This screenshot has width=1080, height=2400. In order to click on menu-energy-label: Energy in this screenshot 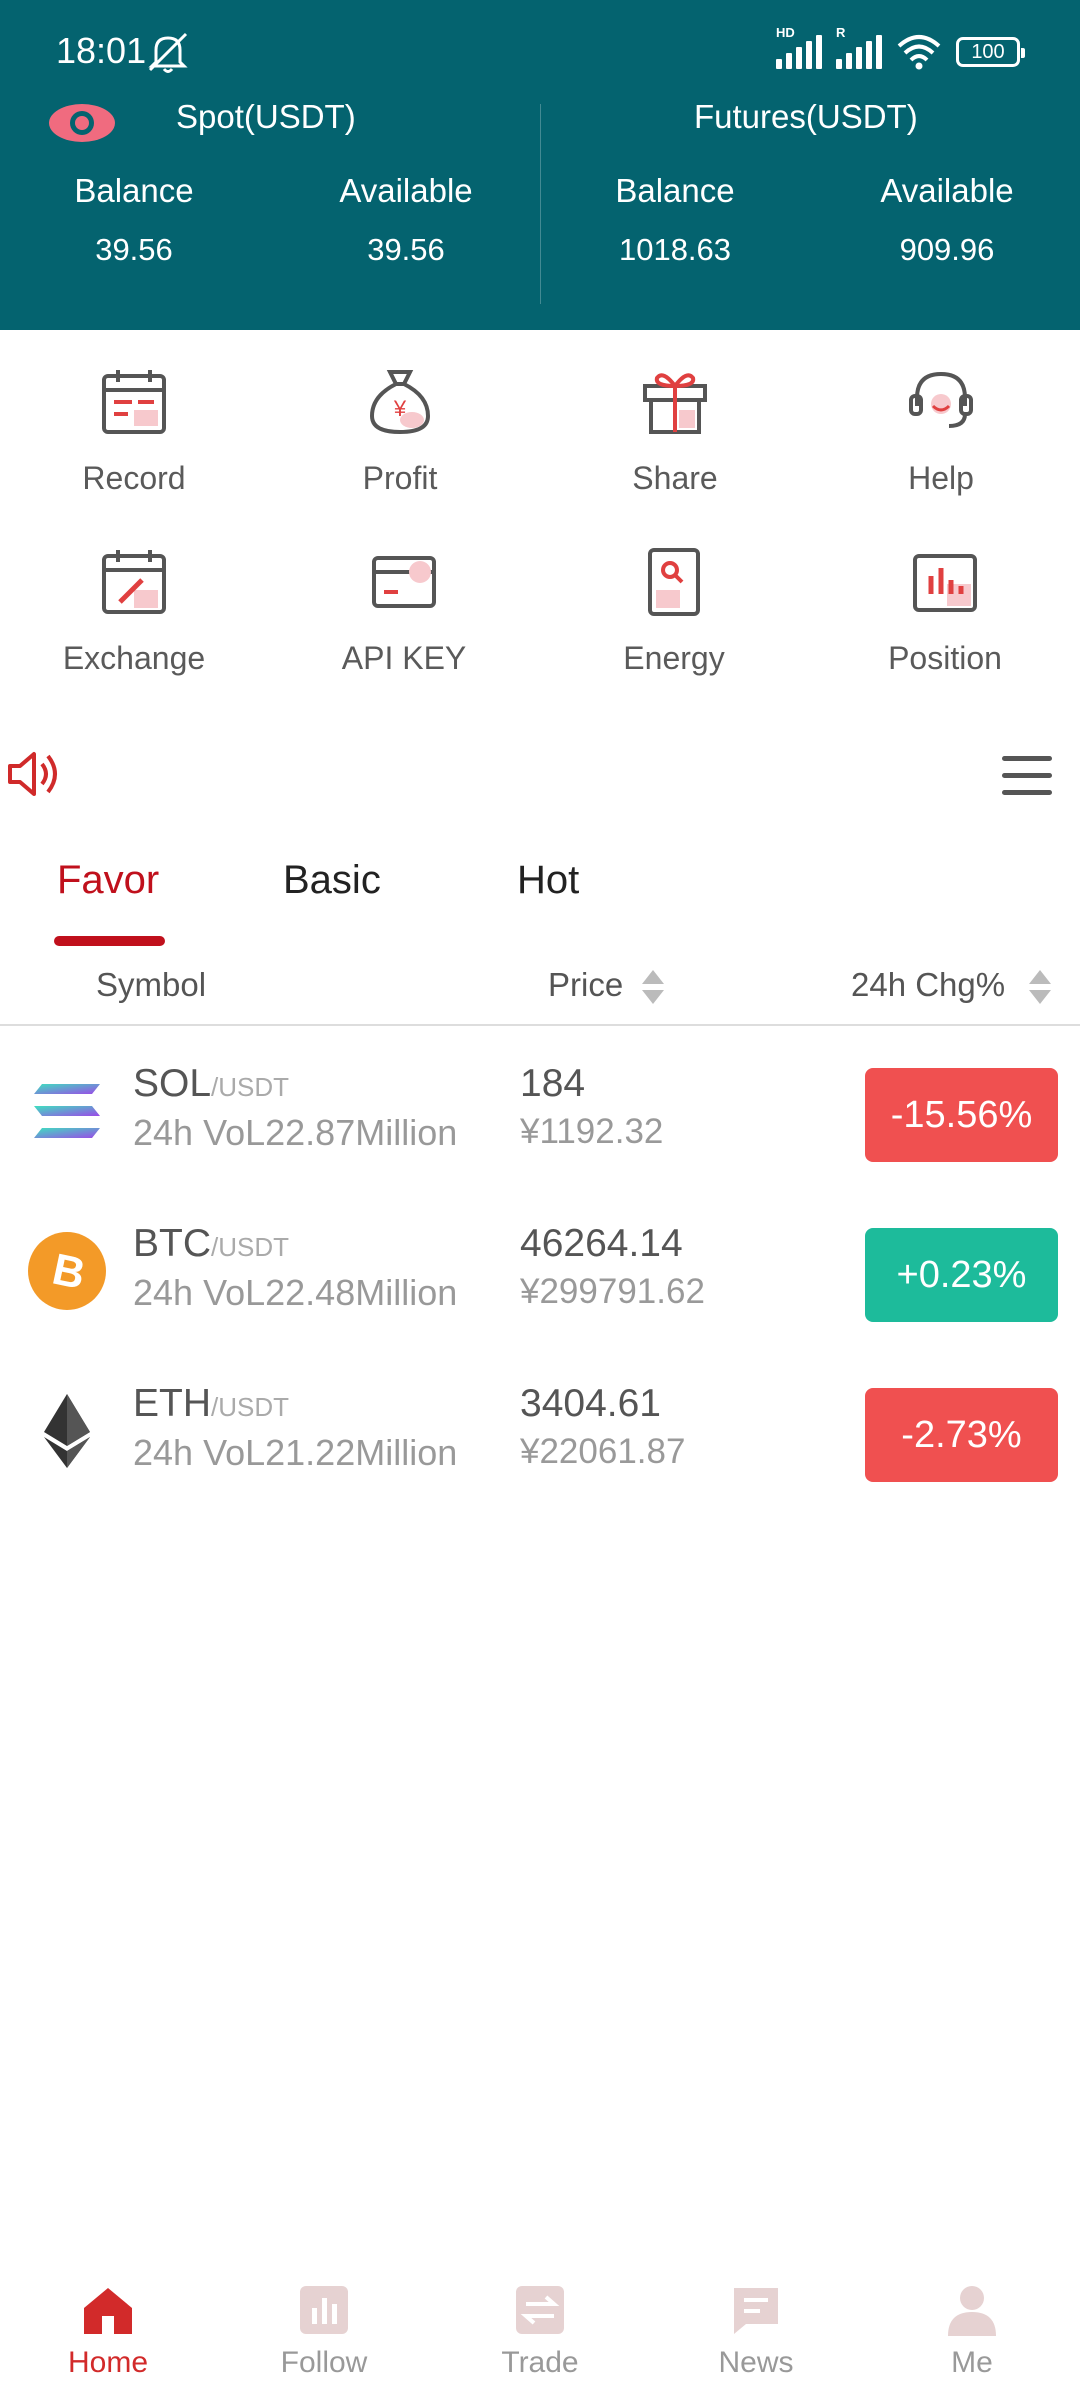, I will do `click(674, 658)`.